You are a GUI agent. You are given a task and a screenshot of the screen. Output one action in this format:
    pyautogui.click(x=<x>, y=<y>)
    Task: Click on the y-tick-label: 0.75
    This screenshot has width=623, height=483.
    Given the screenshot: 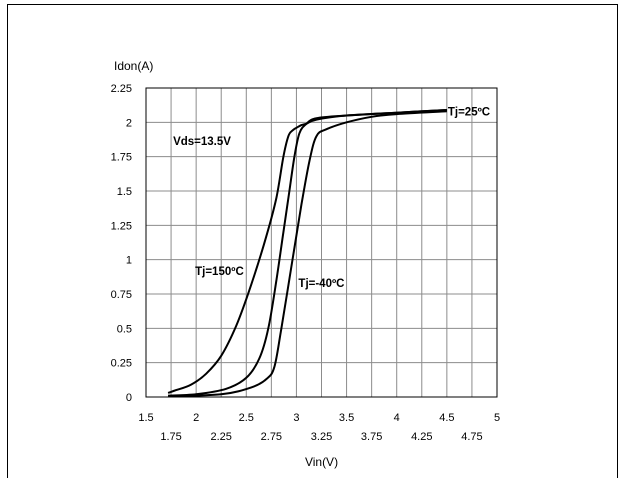 What is the action you would take?
    pyautogui.click(x=121, y=295)
    